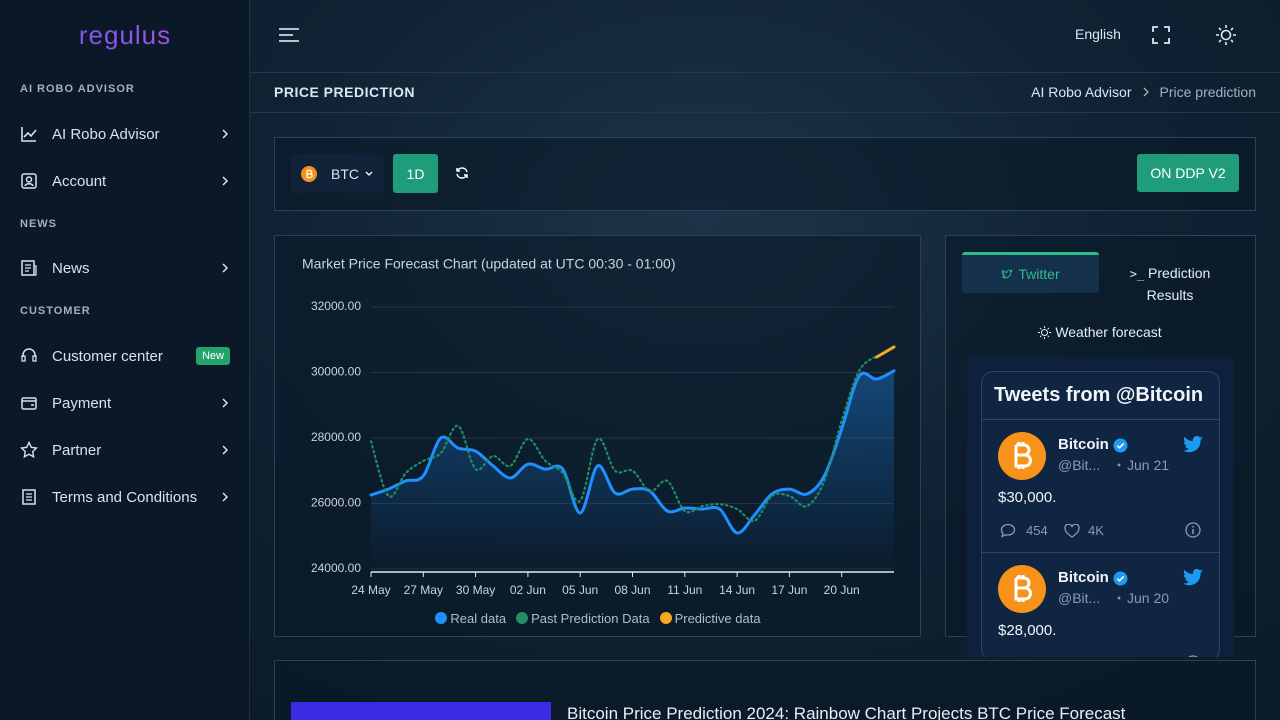  Describe the element at coordinates (125, 403) in the screenshot. I see `nav-item: Payment` at that location.